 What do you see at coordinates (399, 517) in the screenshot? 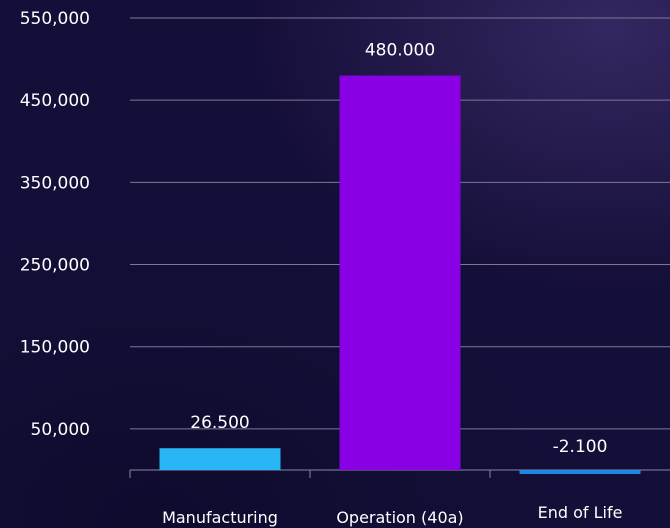
I see `x-tick-label: Operation (40a)` at bounding box center [399, 517].